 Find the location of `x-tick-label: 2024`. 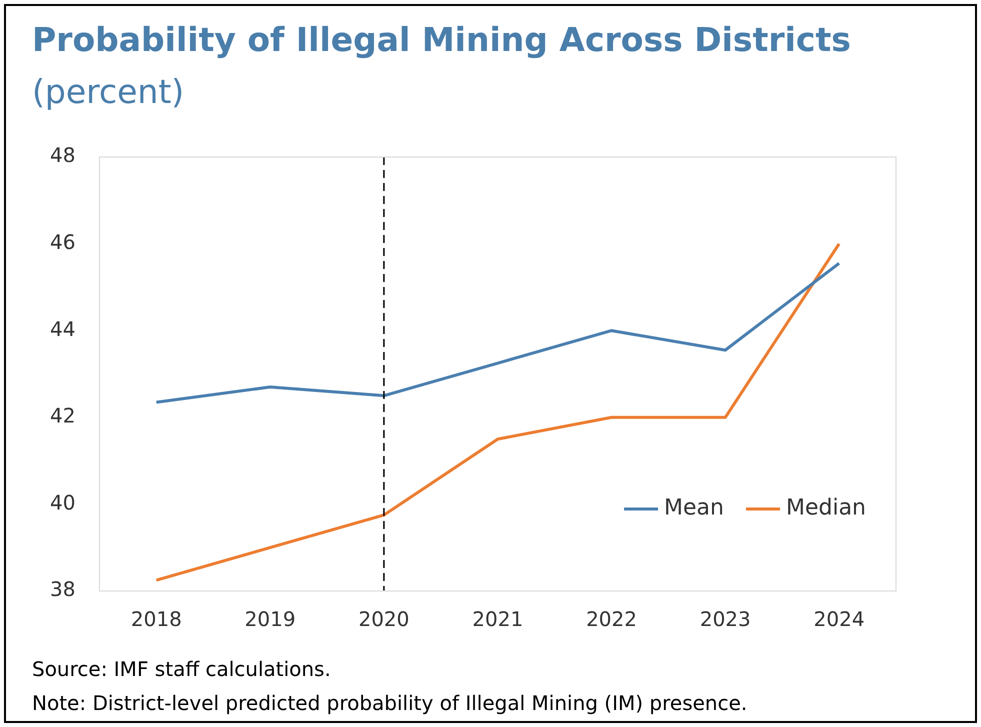

x-tick-label: 2024 is located at coordinates (839, 619).